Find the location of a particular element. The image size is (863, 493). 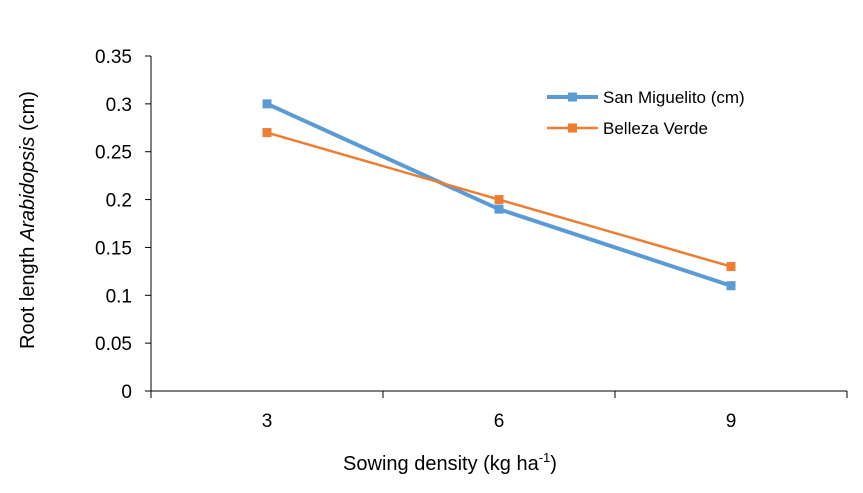

y-tick-label: 0.35 is located at coordinates (113, 57).